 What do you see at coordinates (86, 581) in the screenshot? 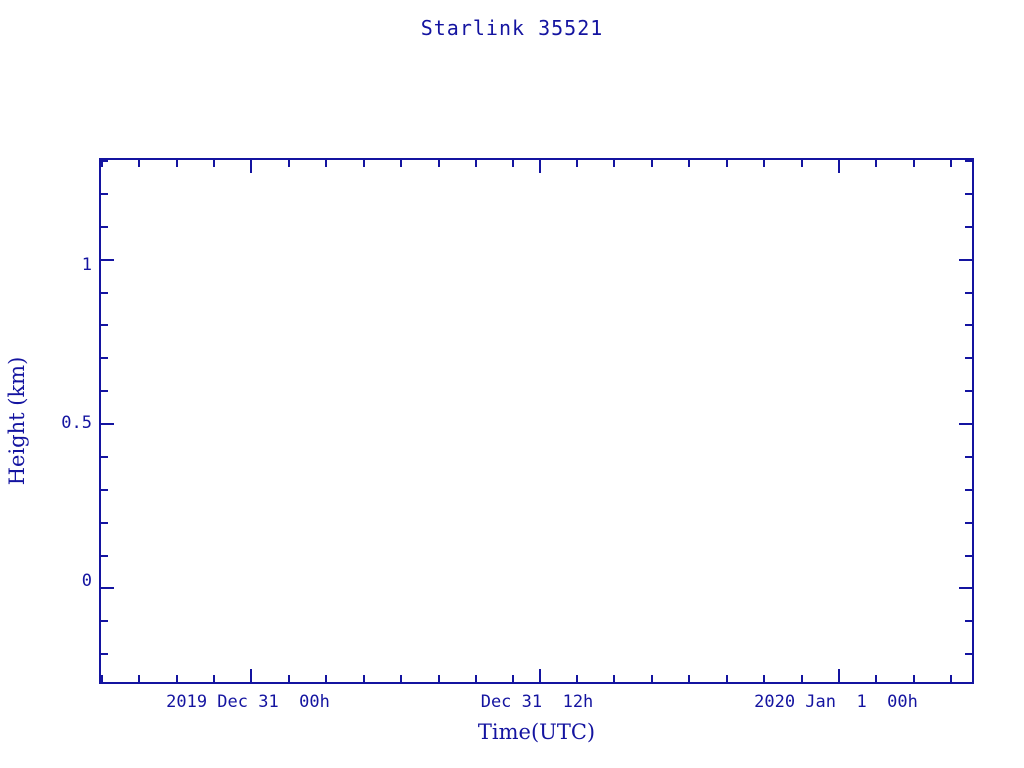
I see `y-tick-label-0: 0` at bounding box center [86, 581].